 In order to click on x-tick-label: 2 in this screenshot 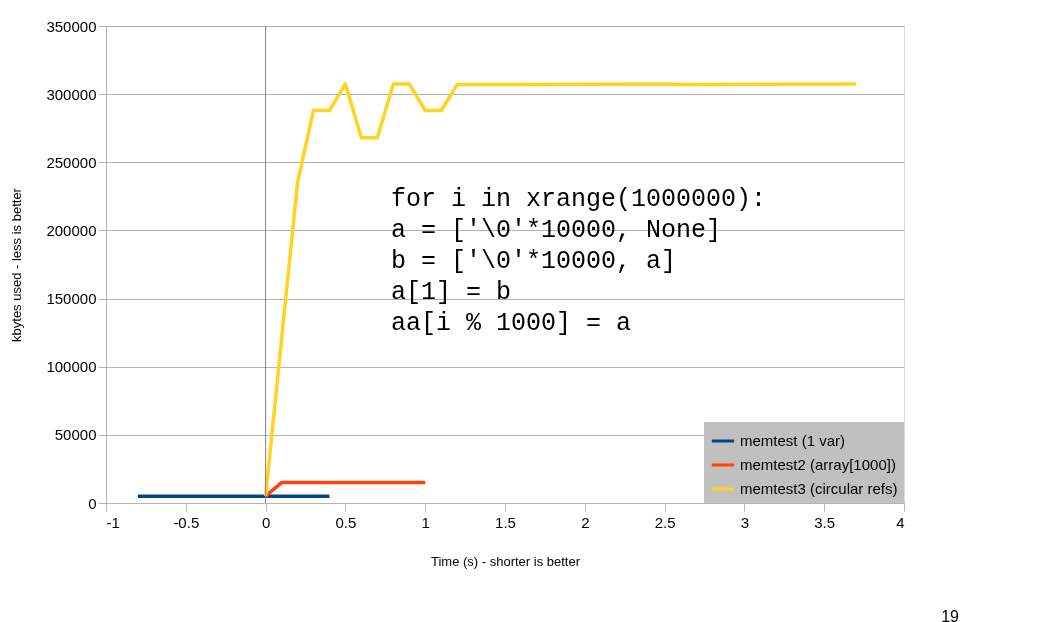, I will do `click(585, 522)`.